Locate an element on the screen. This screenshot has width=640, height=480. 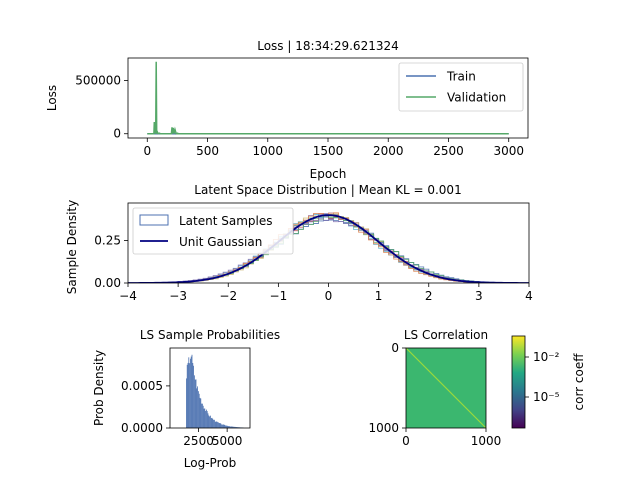
latent-x-tick-label: −2 is located at coordinates (228, 296).